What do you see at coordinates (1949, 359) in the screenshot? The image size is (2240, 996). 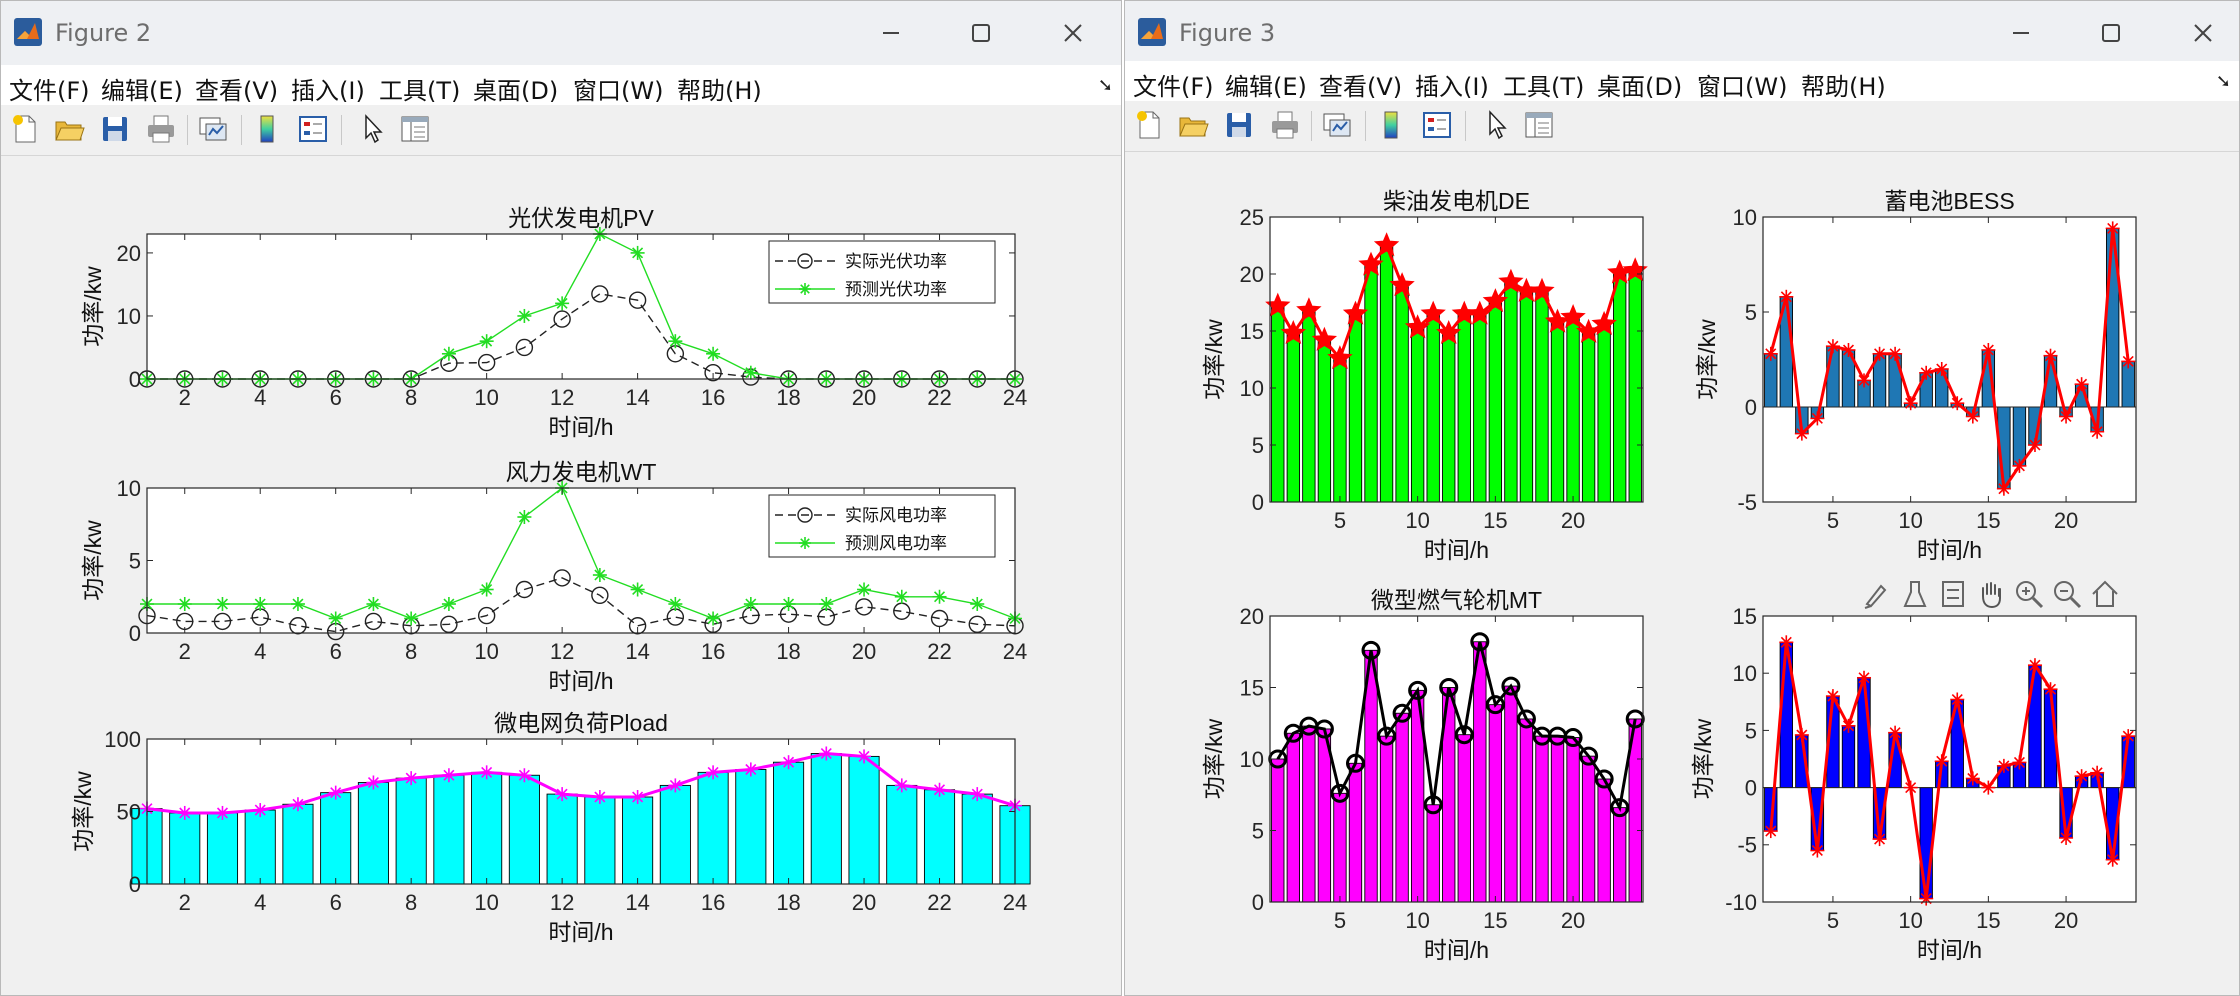 I see `plot-area` at bounding box center [1949, 359].